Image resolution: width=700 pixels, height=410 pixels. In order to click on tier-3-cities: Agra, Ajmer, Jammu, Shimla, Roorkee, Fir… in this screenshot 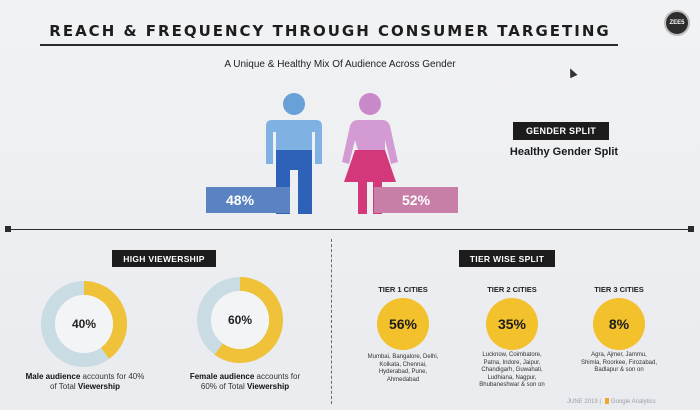, I will do `click(619, 363)`.